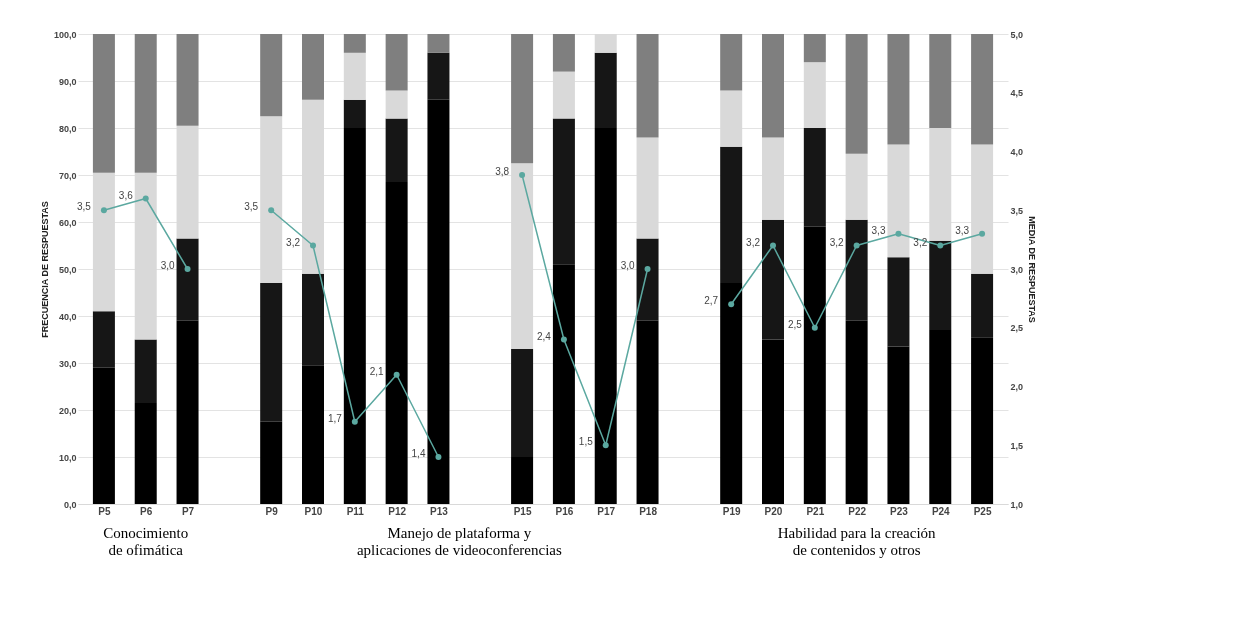 Image resolution: width=1250 pixels, height=619 pixels. Describe the element at coordinates (586, 442) in the screenshot. I see `data-label: 1,5` at that location.